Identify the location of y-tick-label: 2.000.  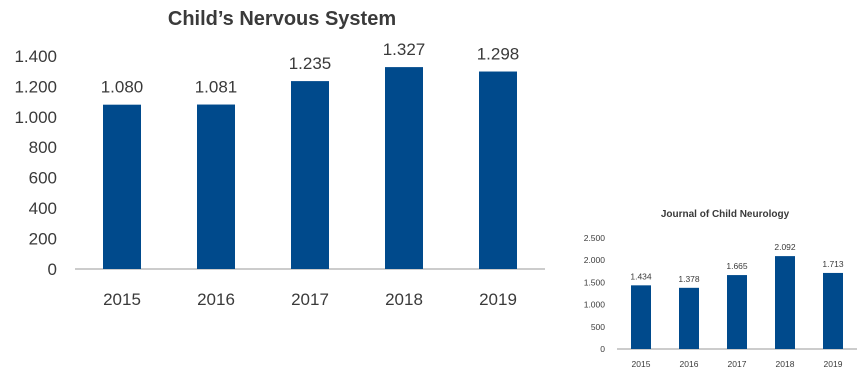
(595, 260).